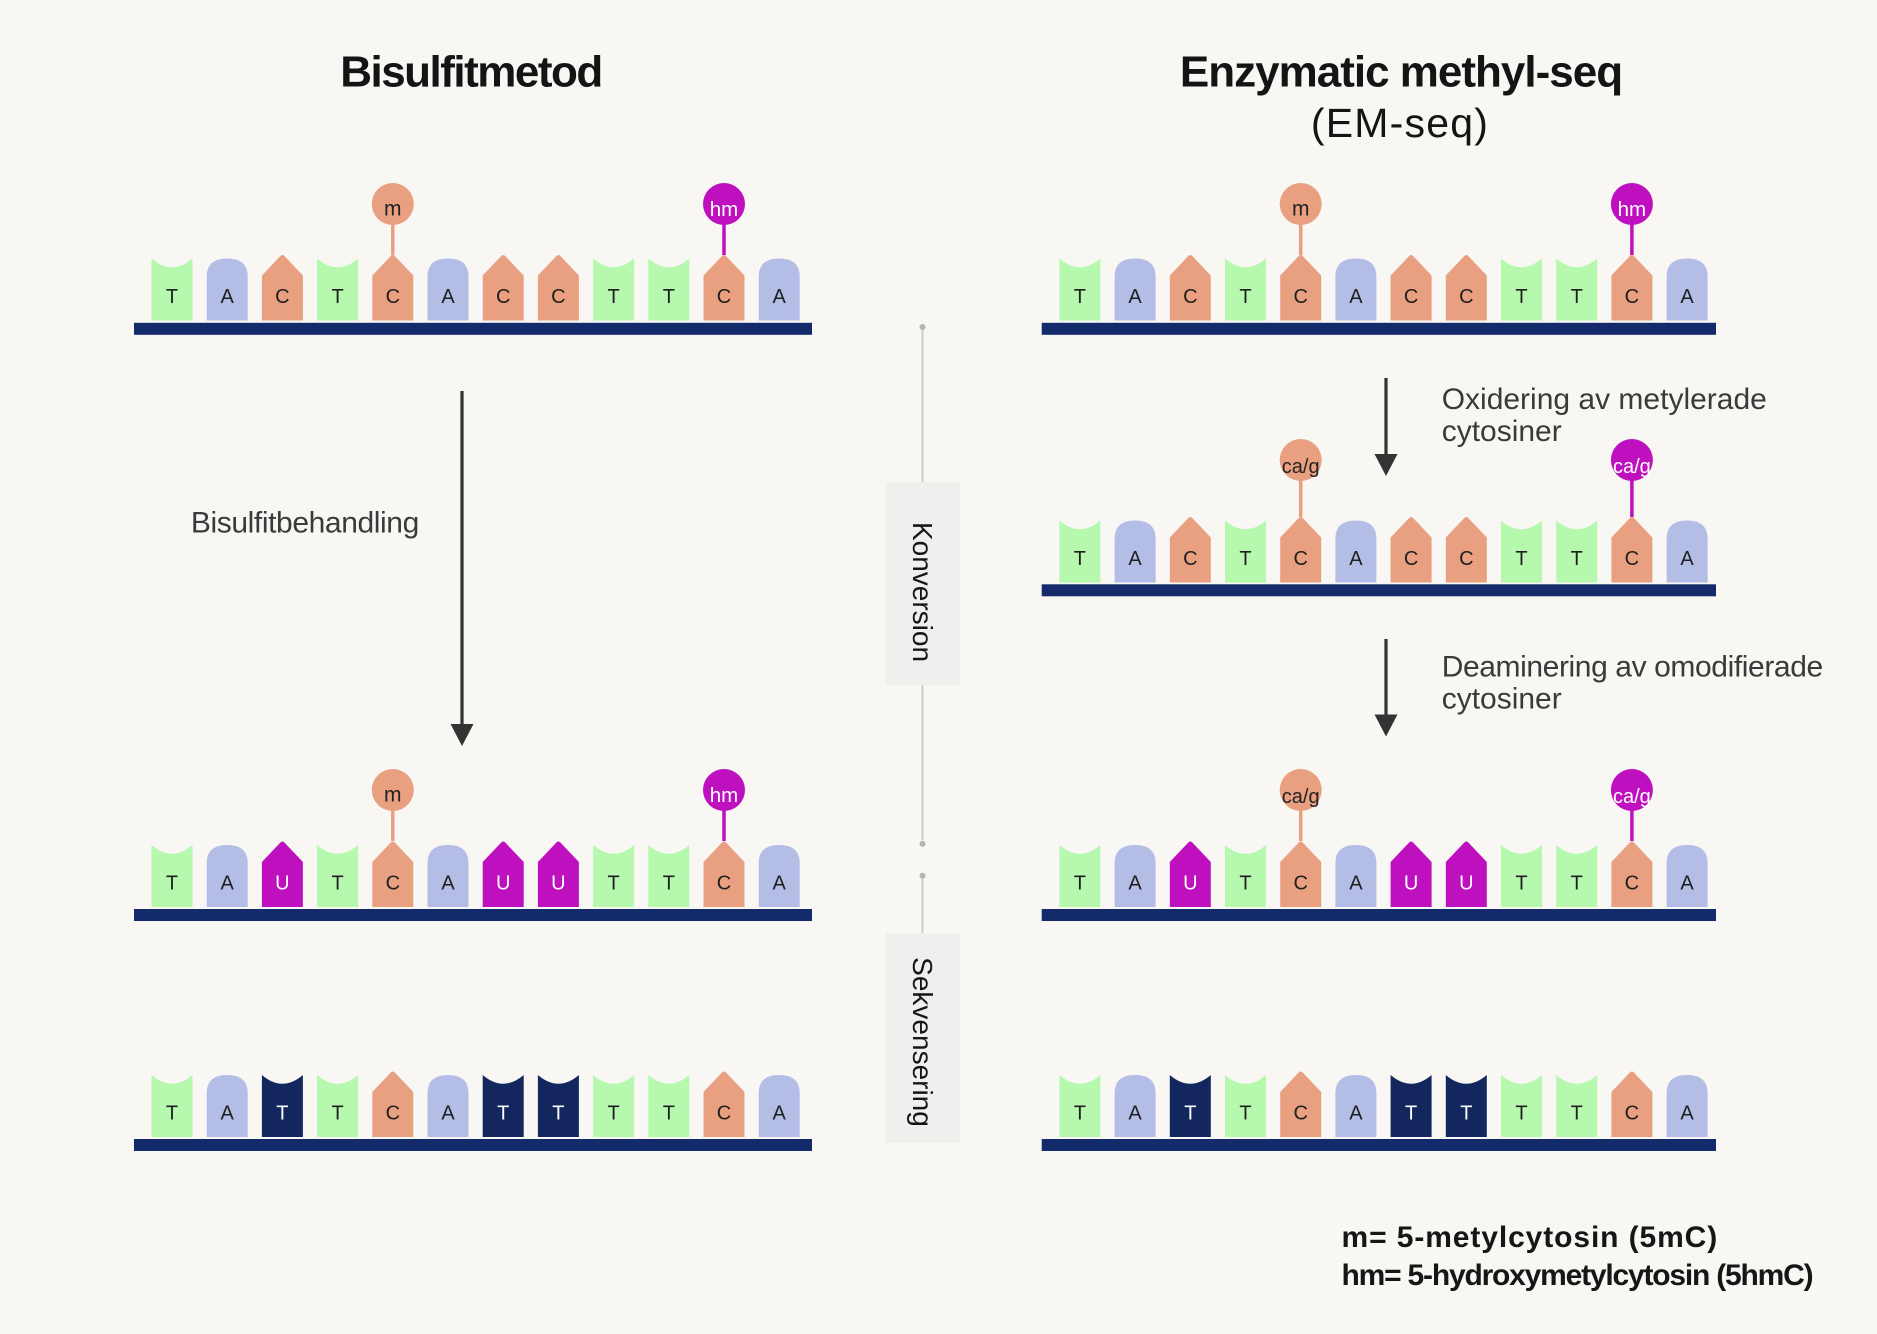 This screenshot has height=1334, width=1877. Describe the element at coordinates (305, 522) in the screenshot. I see `svg-text: Bisulfitbehandling` at that location.